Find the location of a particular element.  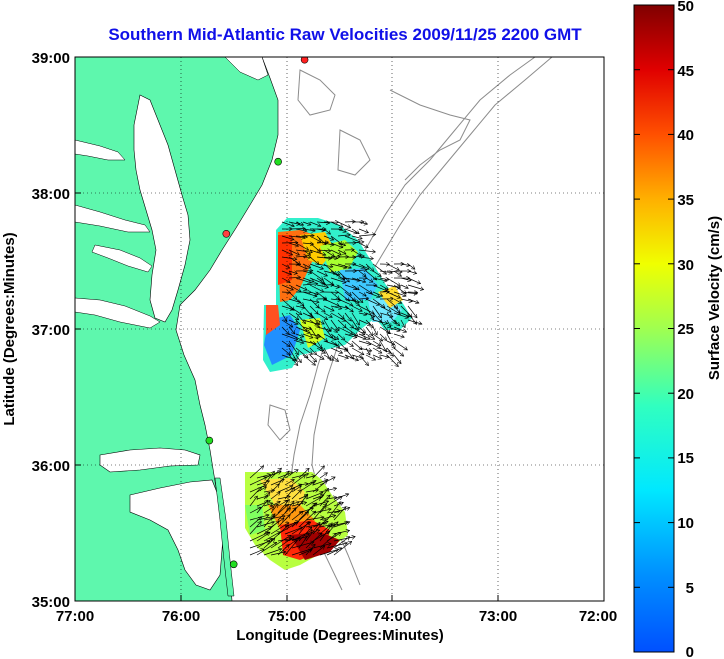

chesapeake-bay is located at coordinates (162, 208).